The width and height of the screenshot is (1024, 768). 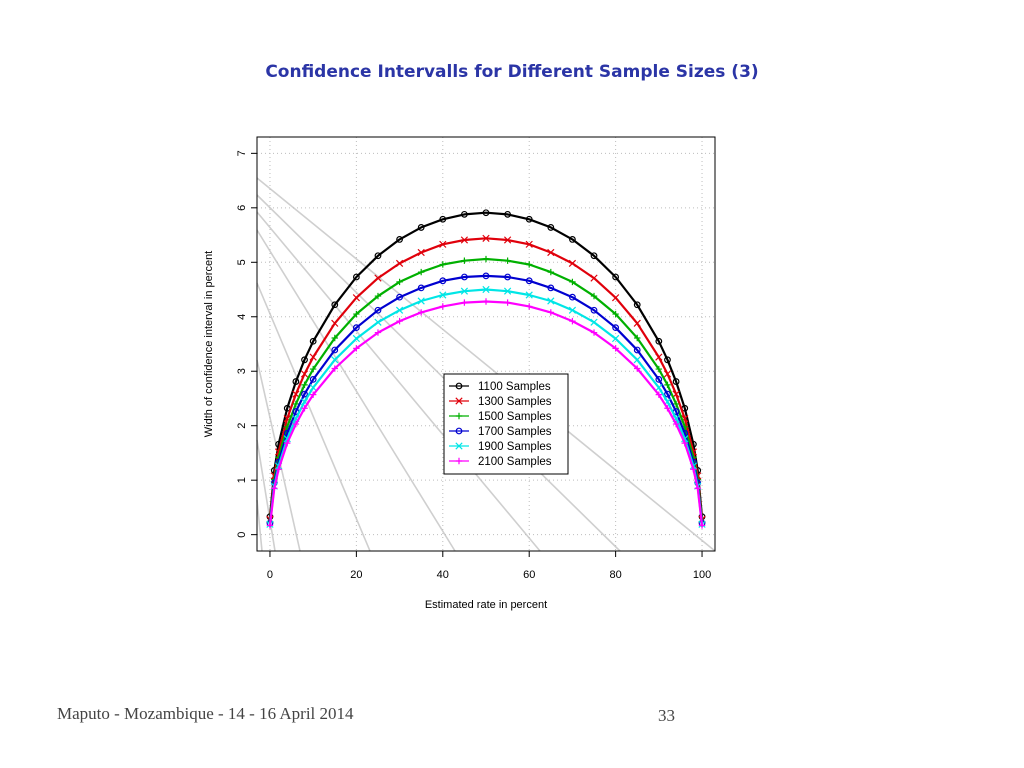 What do you see at coordinates (270, 575) in the screenshot?
I see `x-tick-label: 0` at bounding box center [270, 575].